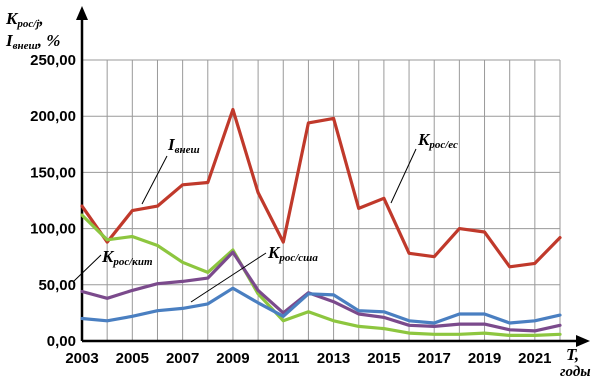  I want to click on x-axis-arrow, so click(583, 341).